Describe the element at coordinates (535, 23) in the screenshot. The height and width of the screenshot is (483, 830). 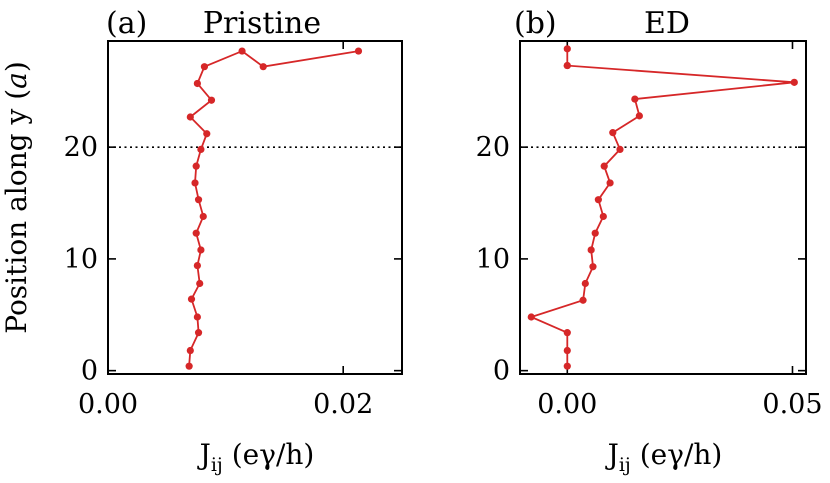
I see `panel-label: (b)` at that location.